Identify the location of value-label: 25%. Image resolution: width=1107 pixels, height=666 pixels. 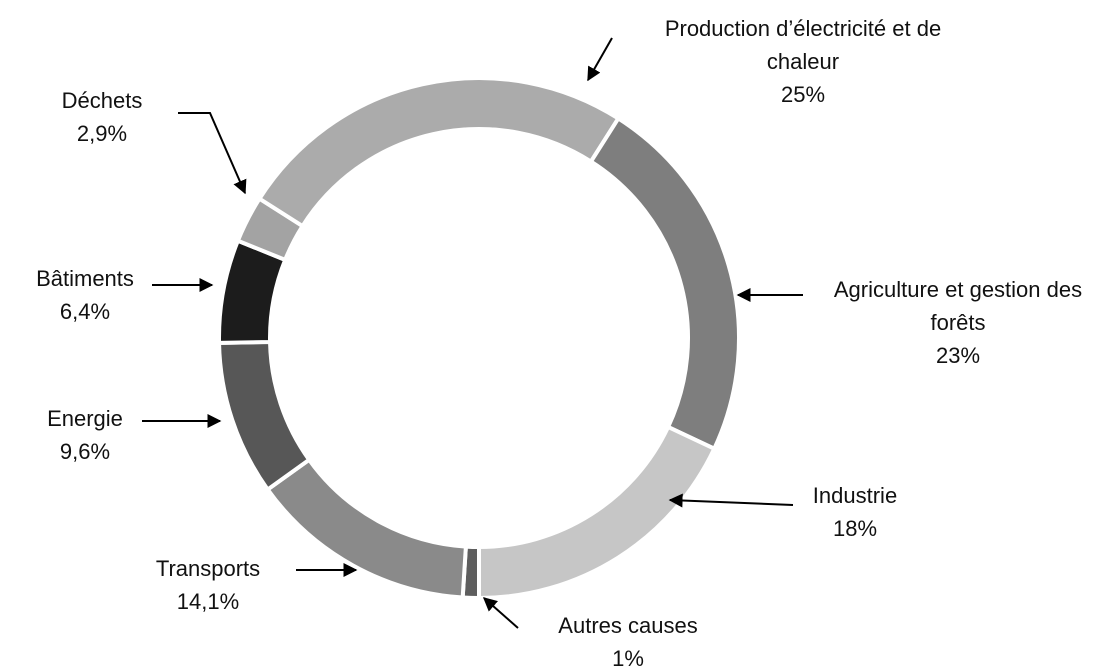
(803, 94).